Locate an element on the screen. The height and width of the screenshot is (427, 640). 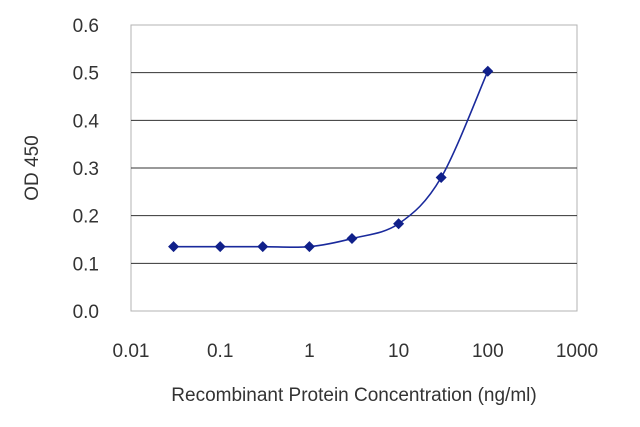
y-tick-label: 0.6 is located at coordinates (86, 26).